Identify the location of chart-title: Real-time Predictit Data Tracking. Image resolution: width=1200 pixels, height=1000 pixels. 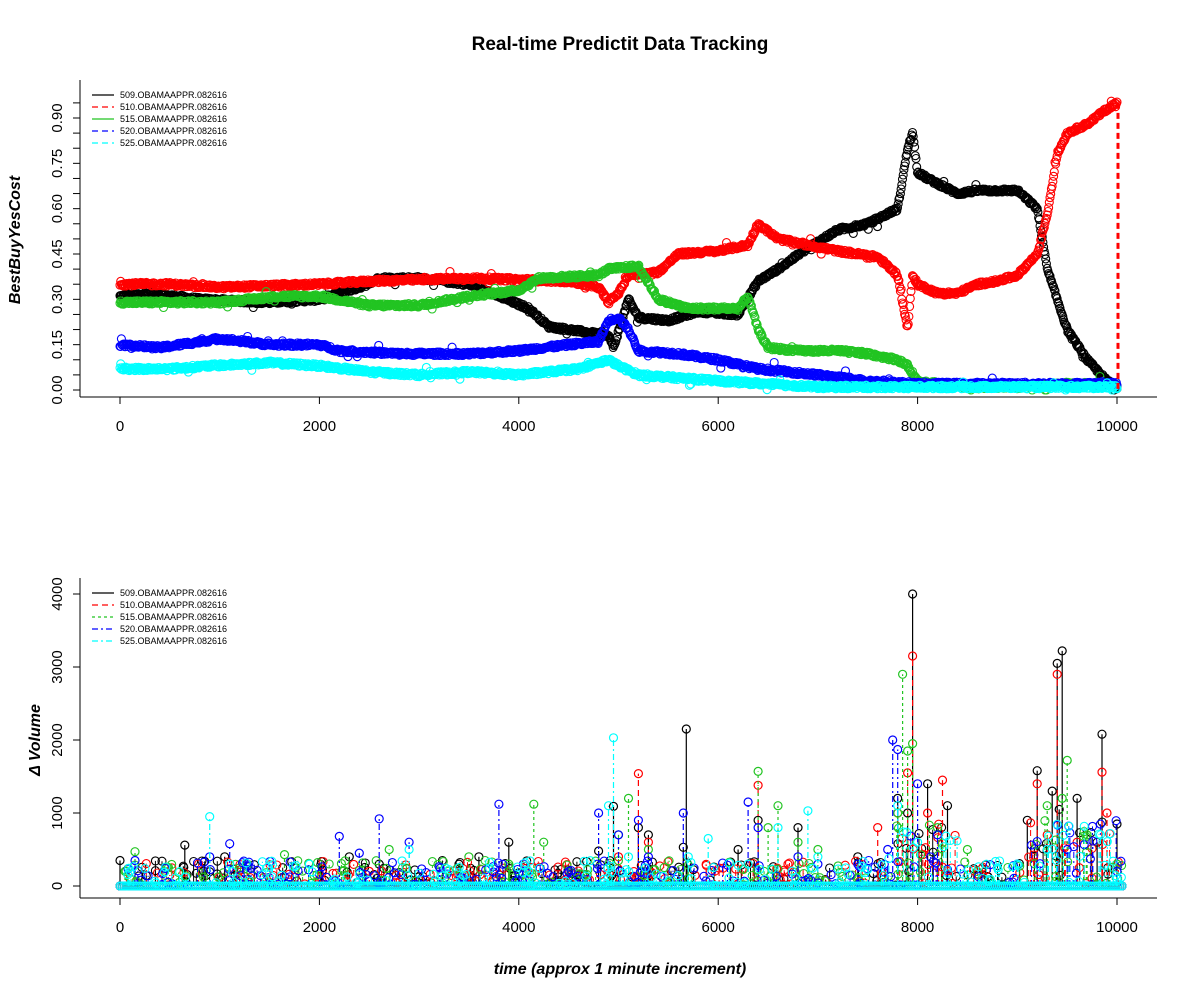
(620, 44).